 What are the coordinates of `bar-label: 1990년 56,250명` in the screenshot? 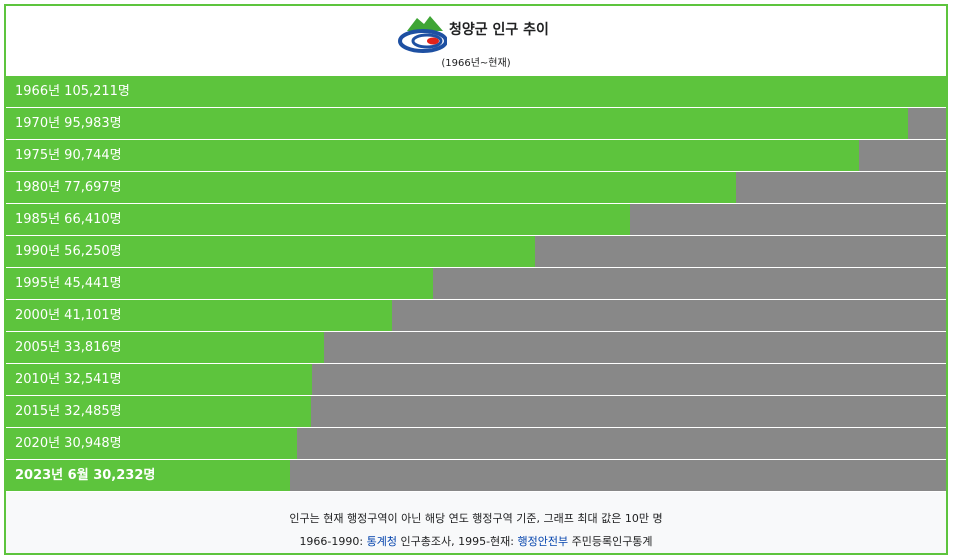 It's located at (68, 251).